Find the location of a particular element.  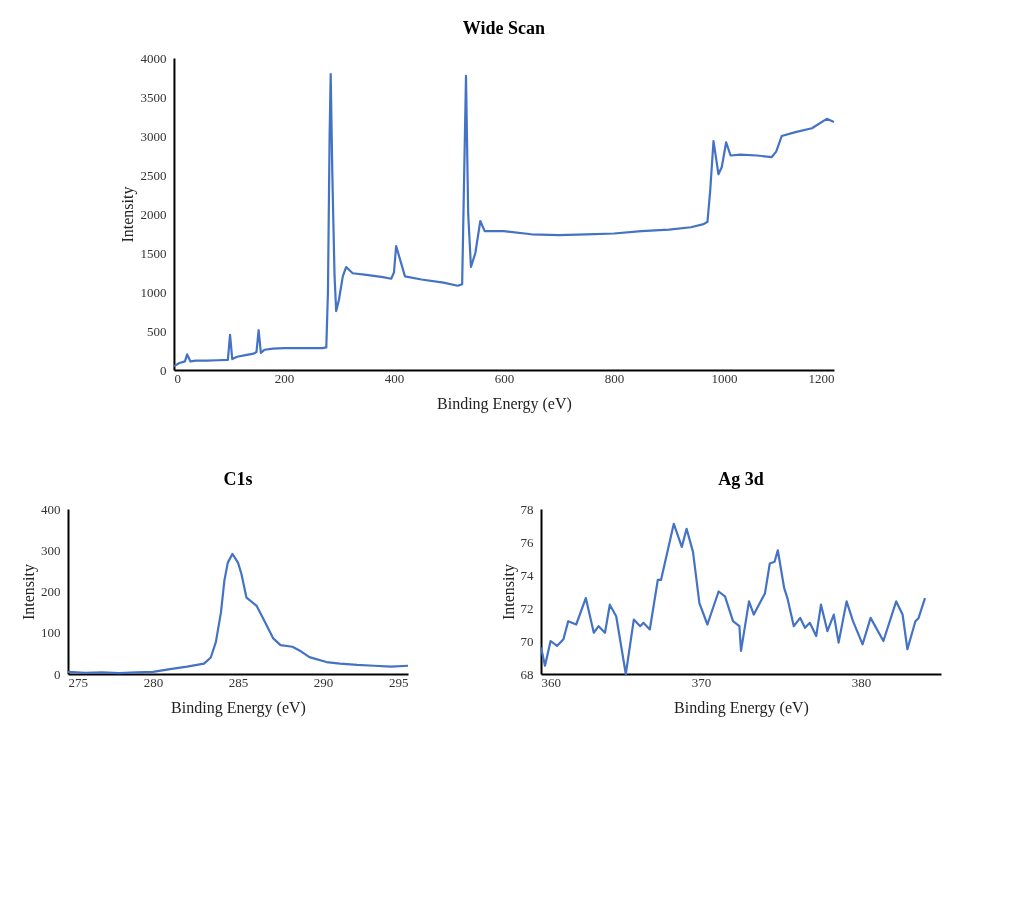

x-tick-label: 1200 is located at coordinates (821, 378).